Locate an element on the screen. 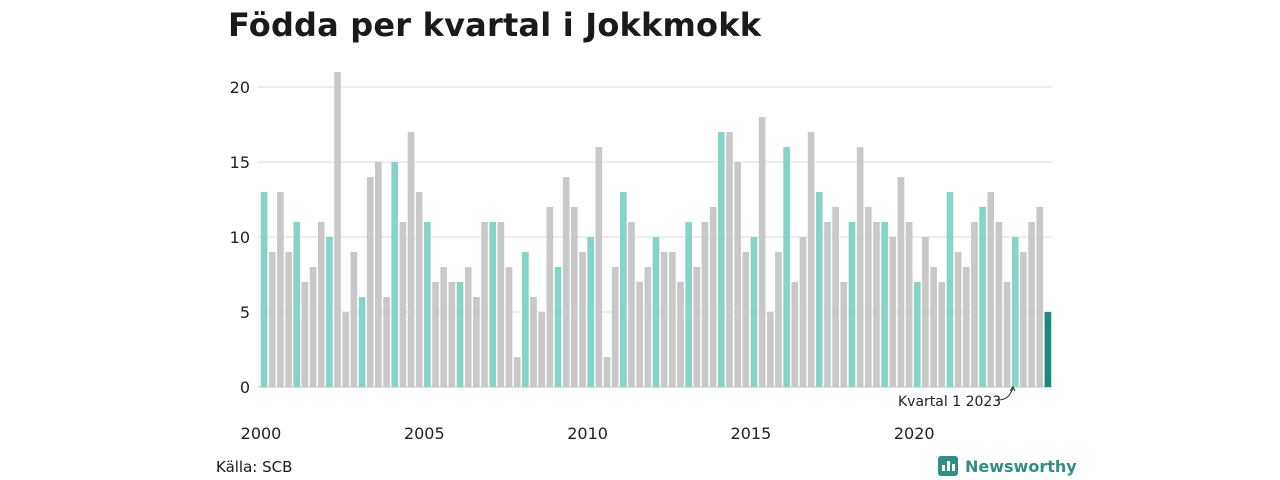 This screenshot has height=480, width=1280. x-tick-label: 2005 is located at coordinates (424, 433).